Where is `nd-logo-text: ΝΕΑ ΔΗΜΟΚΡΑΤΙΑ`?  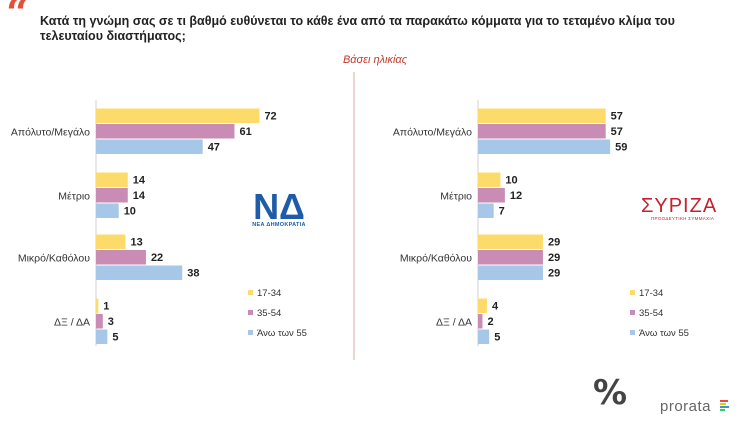 nd-logo-text: ΝΕΑ ΔΗΜΟΚΡΑΤΙΑ is located at coordinates (279, 225).